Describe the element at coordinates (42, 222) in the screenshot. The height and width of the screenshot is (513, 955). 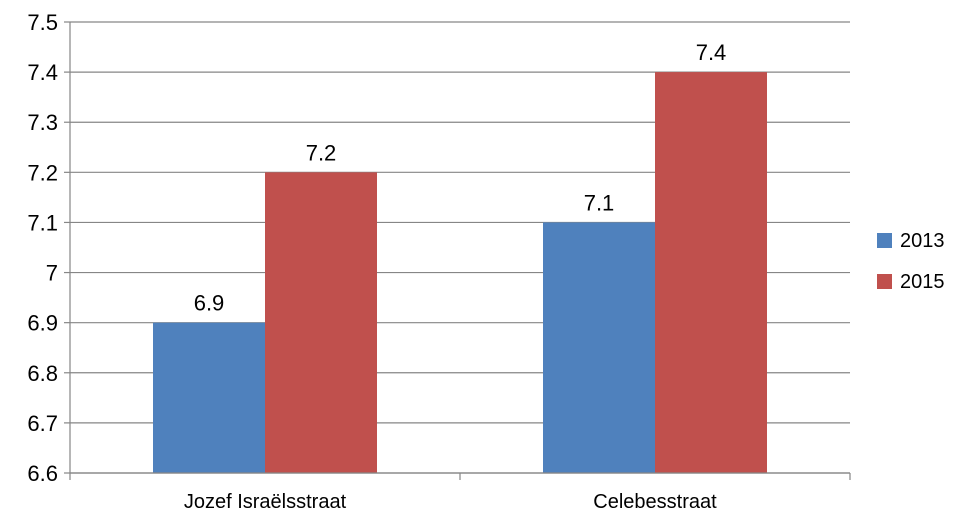
I see `y-tick-label: 7.1` at that location.